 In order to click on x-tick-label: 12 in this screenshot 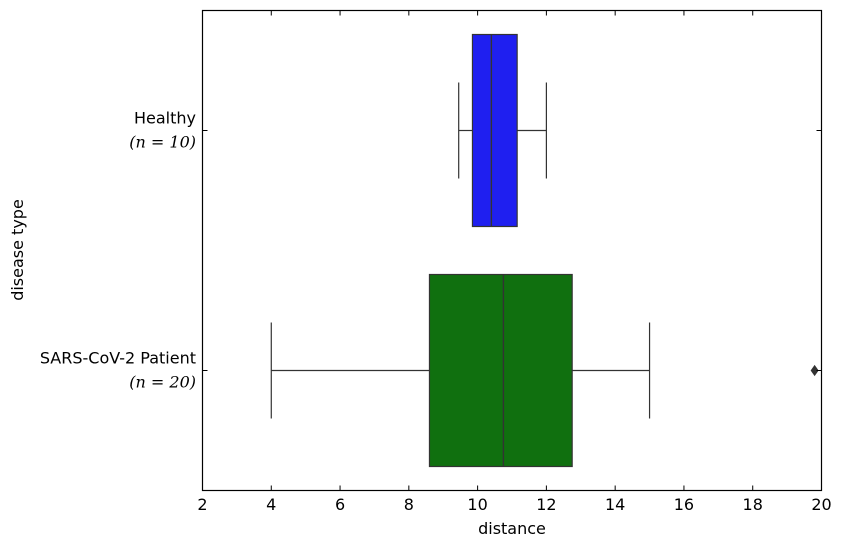, I will do `click(546, 504)`.